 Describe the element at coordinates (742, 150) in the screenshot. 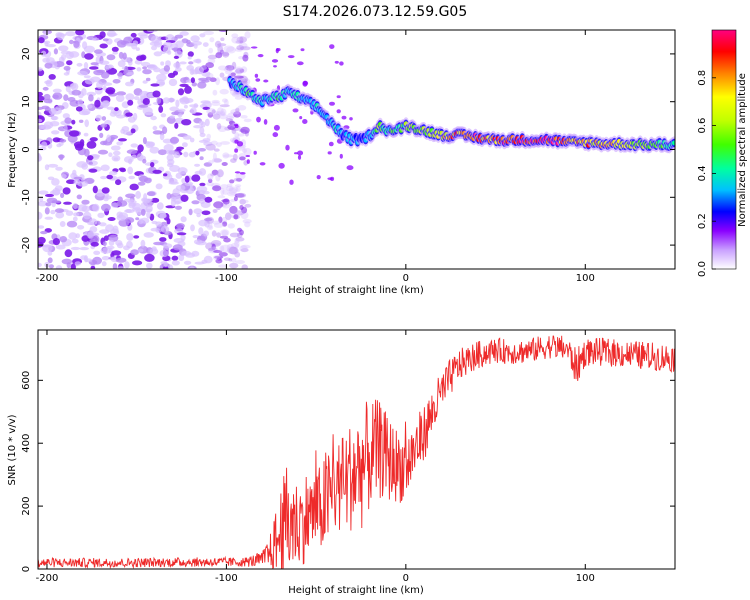

I see `colorbar-label: Normalized spectral amplitude` at that location.